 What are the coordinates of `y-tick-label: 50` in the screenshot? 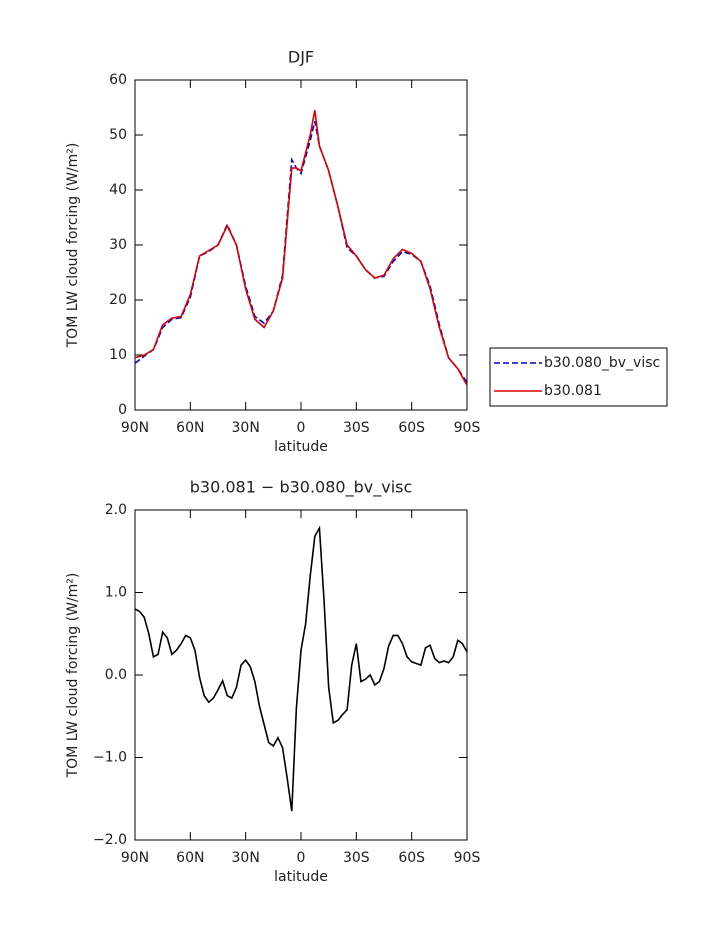 It's located at (118, 135).